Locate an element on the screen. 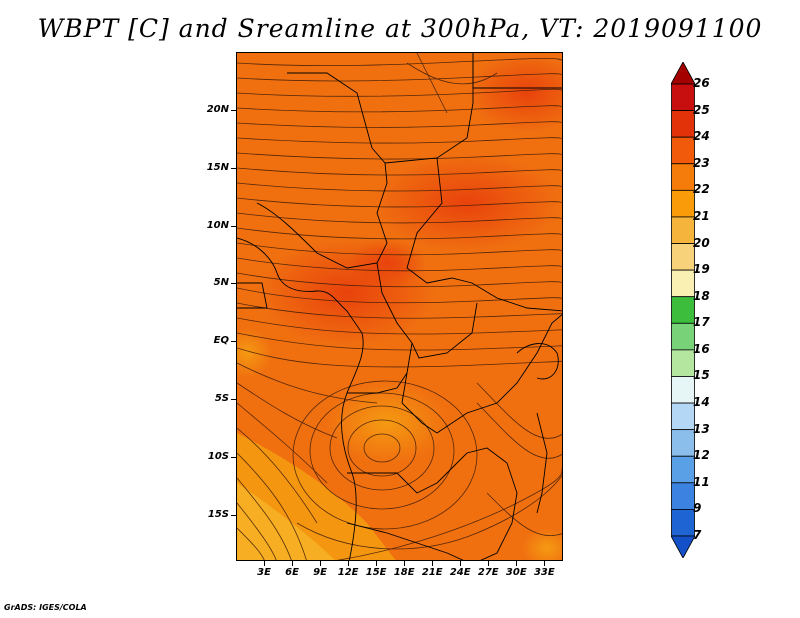  colorbar-bottom-arrow is located at coordinates (683, 546).